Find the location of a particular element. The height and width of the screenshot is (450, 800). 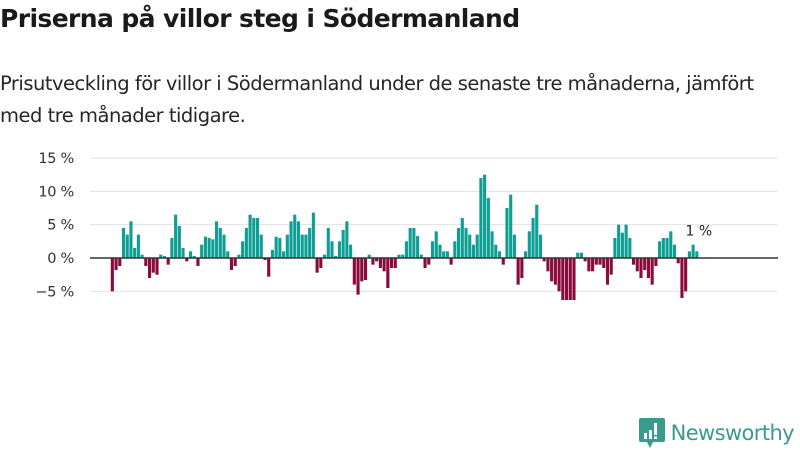

logo-text: Newsworthy is located at coordinates (732, 433).